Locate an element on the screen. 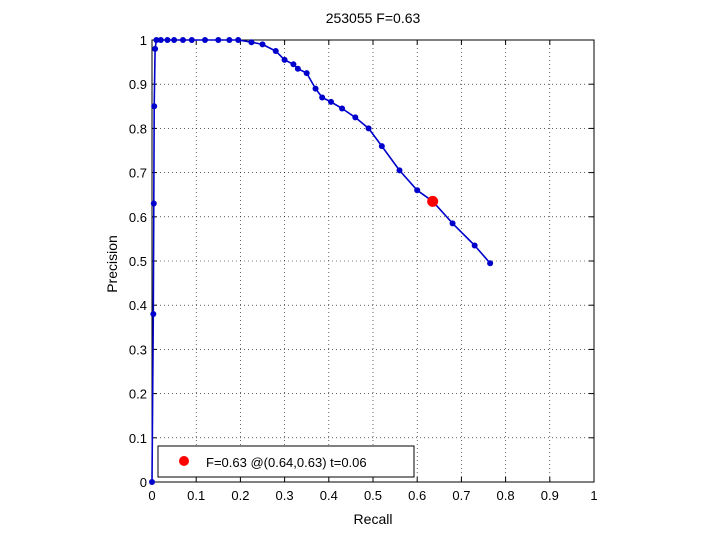  x-tick-label: 0.1 is located at coordinates (196, 495).